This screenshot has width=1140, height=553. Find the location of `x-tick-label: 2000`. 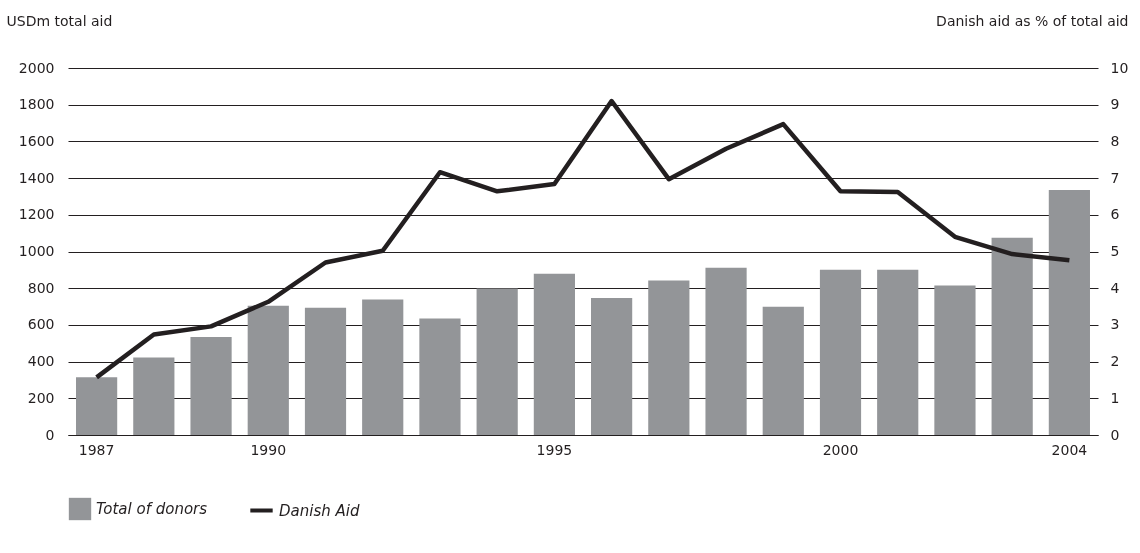

x-tick-label: 2000 is located at coordinates (840, 449).